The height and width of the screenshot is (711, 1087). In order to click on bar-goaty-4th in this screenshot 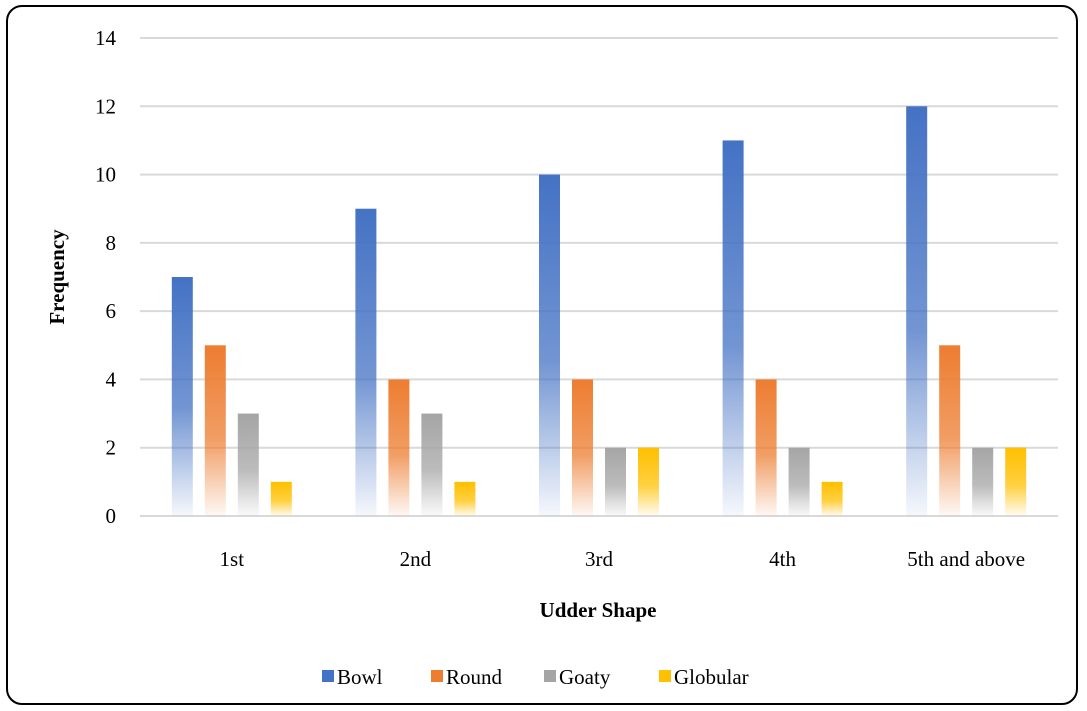, I will do `click(799, 481)`.